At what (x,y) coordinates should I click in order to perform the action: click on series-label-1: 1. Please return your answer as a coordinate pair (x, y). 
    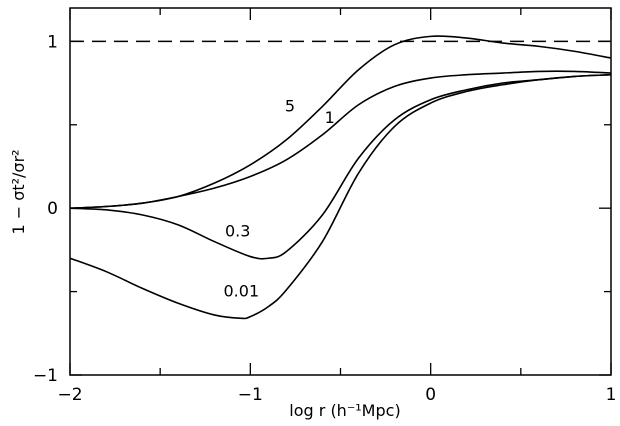
    Looking at the image, I should click on (330, 117).